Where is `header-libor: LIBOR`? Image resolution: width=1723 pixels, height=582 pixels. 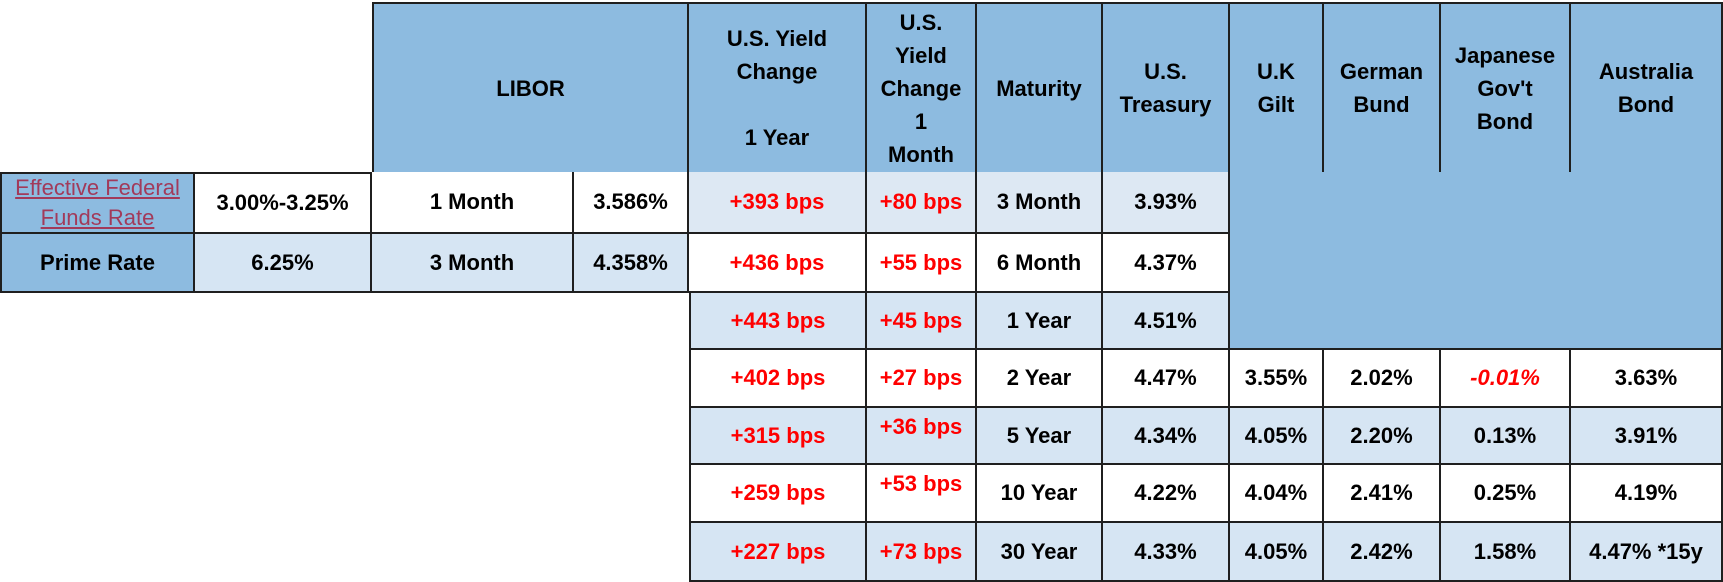
header-libor: LIBOR is located at coordinates (530, 88).